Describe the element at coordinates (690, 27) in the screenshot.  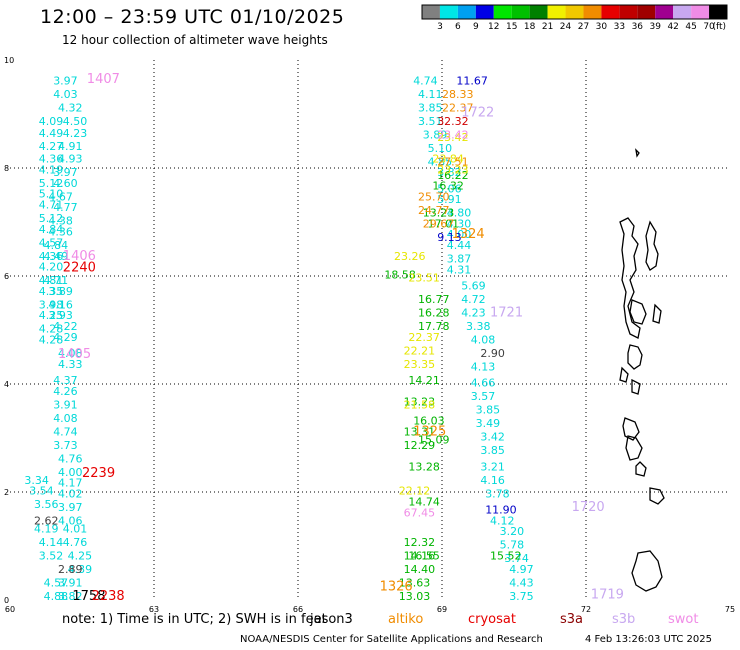
I see `legend-label: 45` at that location.